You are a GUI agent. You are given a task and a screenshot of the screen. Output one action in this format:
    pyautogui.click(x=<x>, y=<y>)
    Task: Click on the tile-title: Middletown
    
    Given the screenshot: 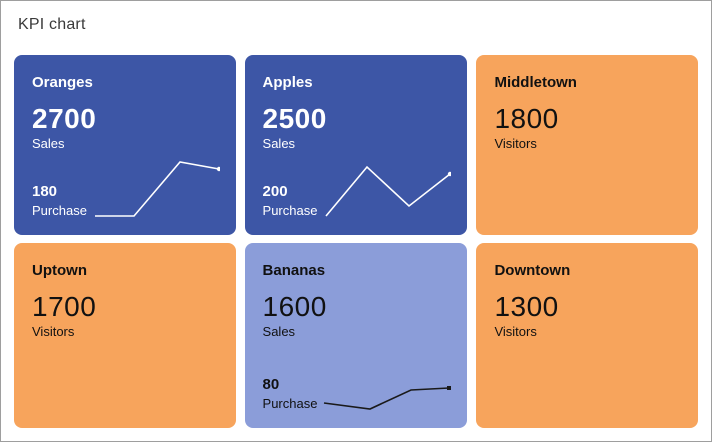 What is the action you would take?
    pyautogui.click(x=535, y=82)
    